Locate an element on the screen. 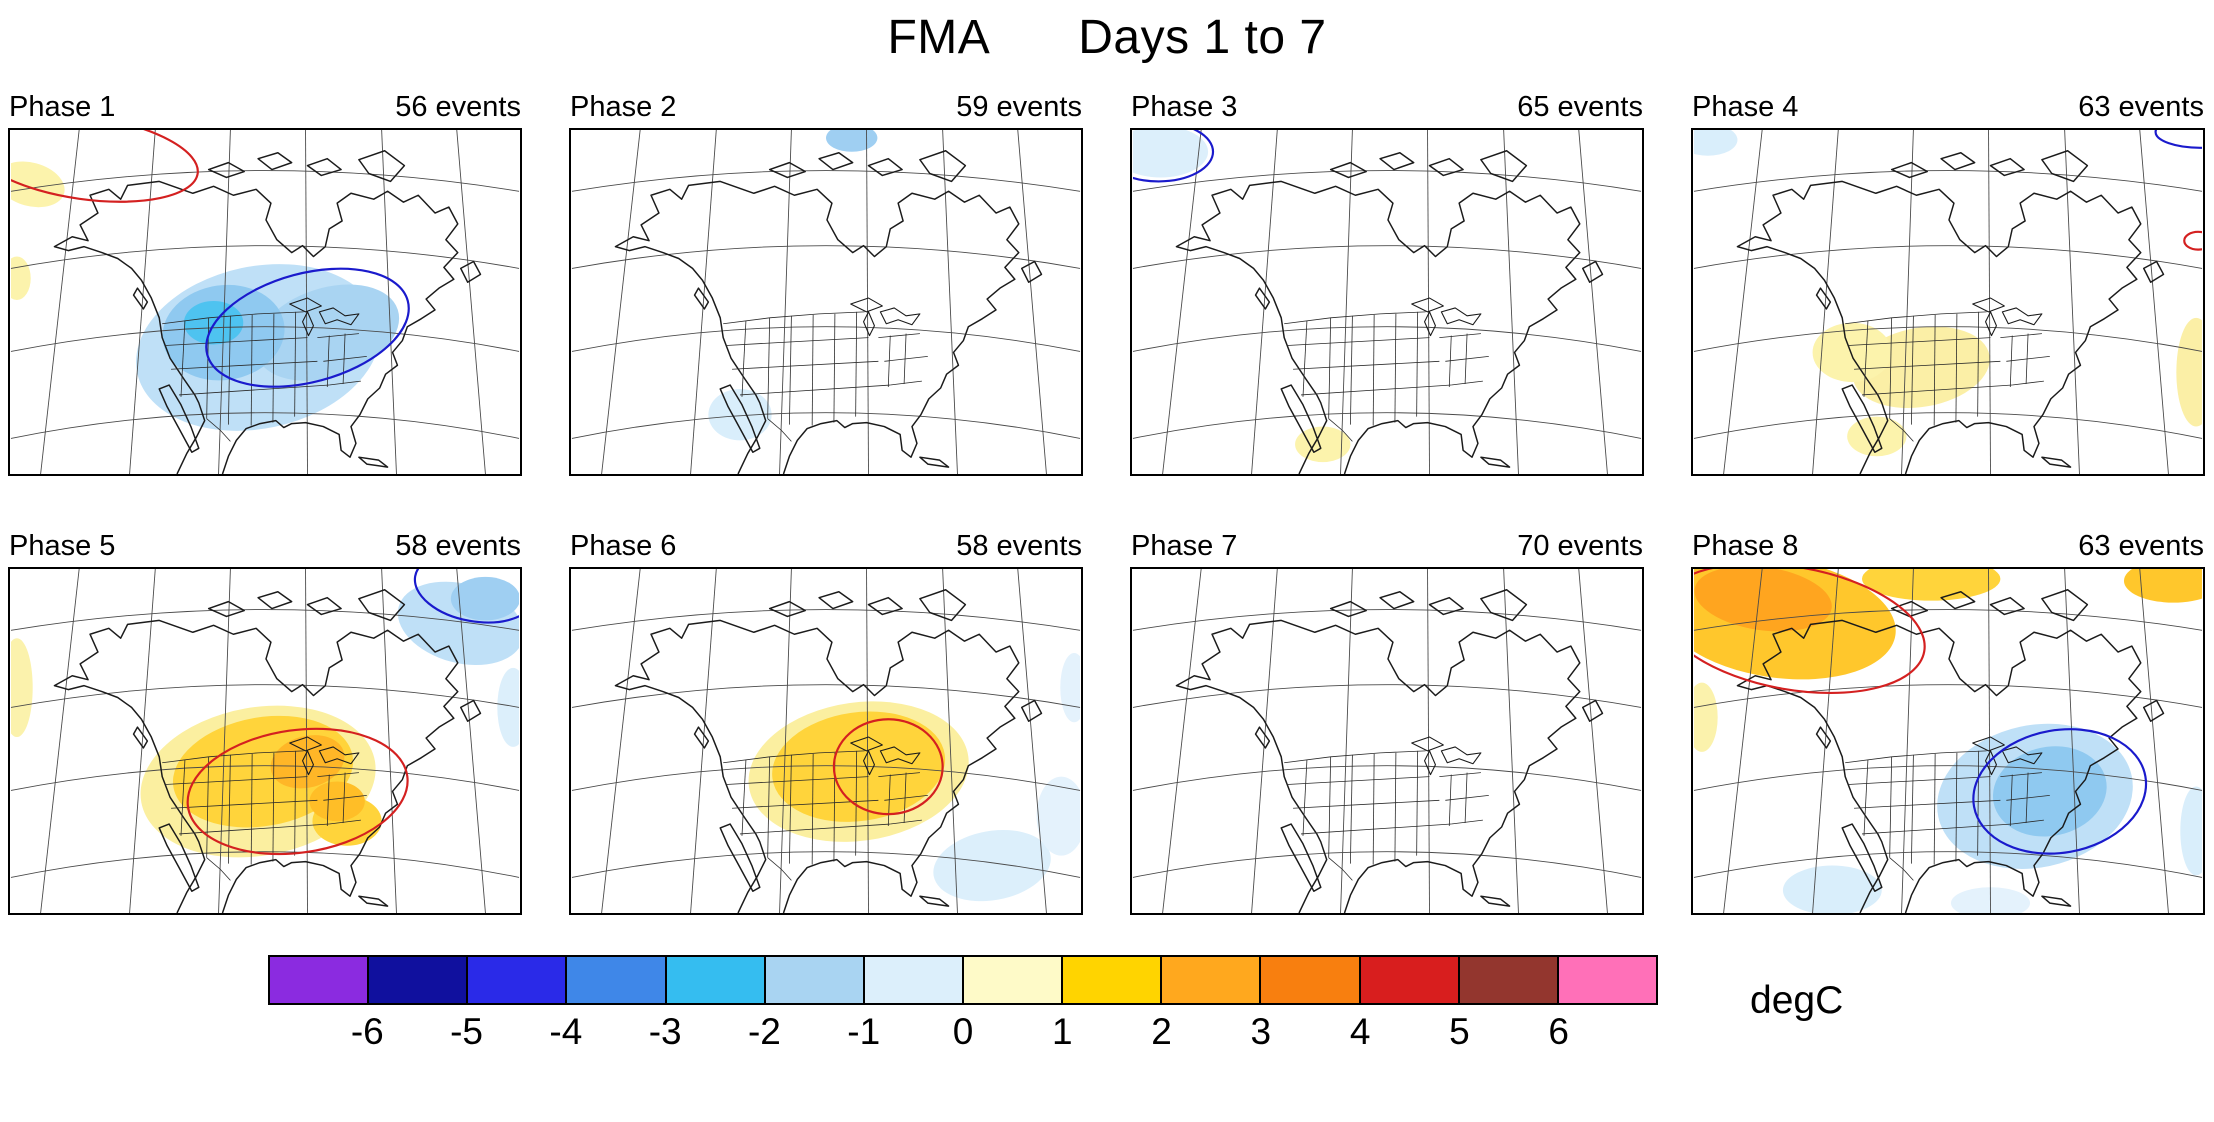 Image resolution: width=2214 pixels, height=1122 pixels. colorbar-tick: -4 is located at coordinates (566, 1031).